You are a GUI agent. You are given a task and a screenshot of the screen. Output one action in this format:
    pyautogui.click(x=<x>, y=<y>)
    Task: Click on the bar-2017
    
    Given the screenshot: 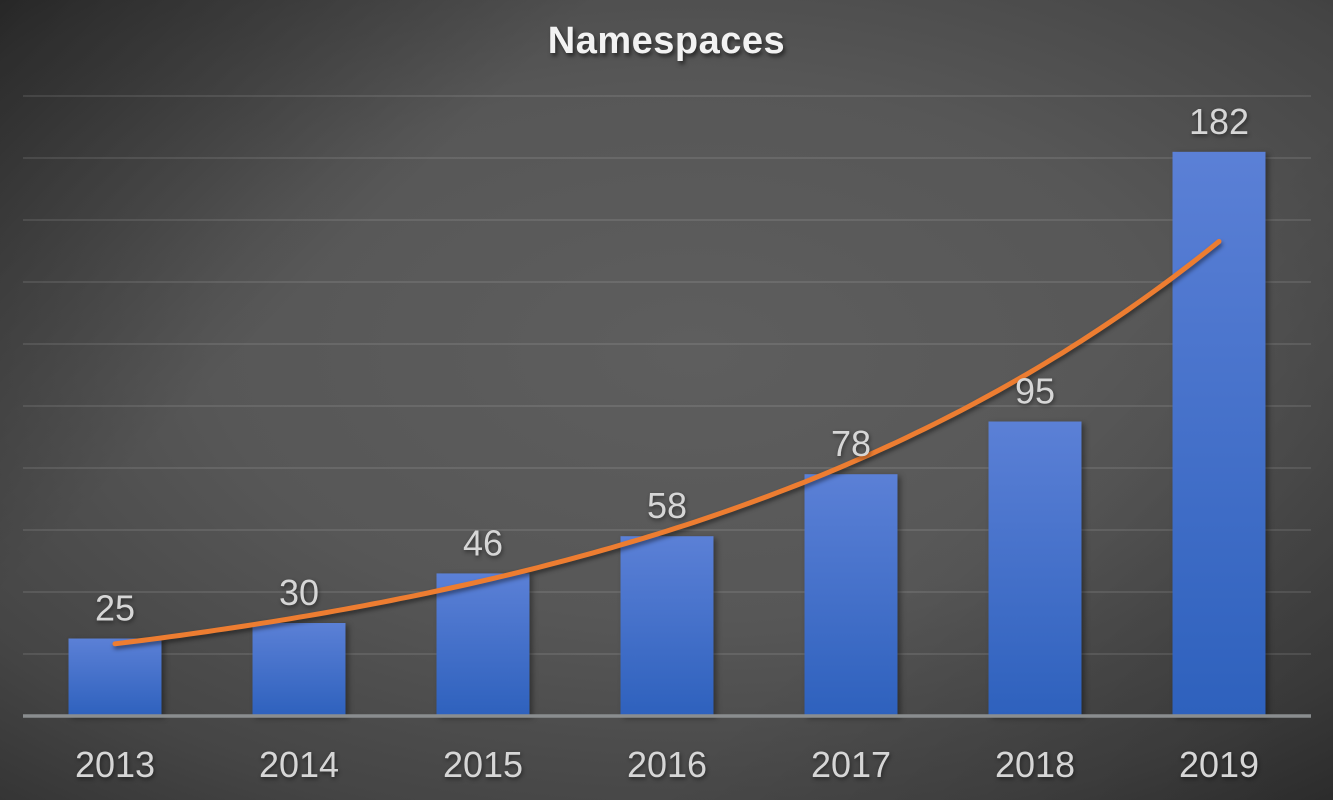 What is the action you would take?
    pyautogui.click(x=851, y=595)
    